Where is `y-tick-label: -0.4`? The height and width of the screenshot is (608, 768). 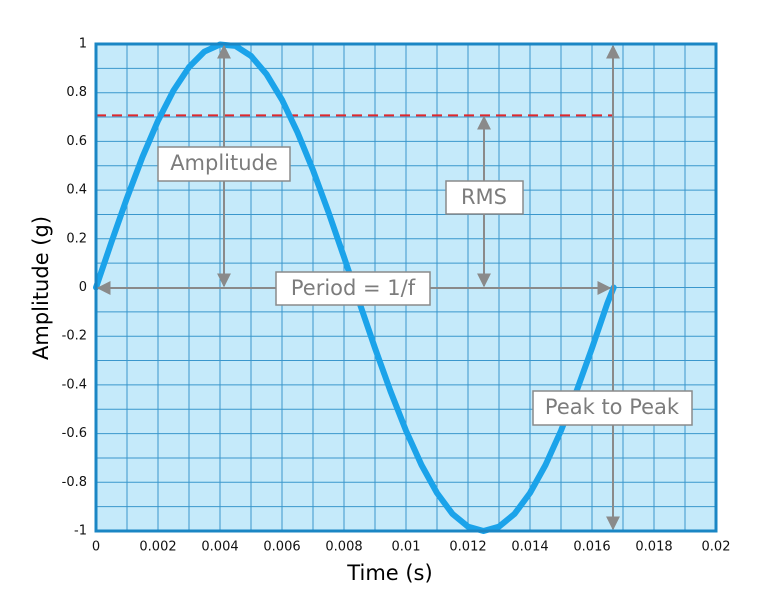 y-tick-label: -0.4 is located at coordinates (74, 384).